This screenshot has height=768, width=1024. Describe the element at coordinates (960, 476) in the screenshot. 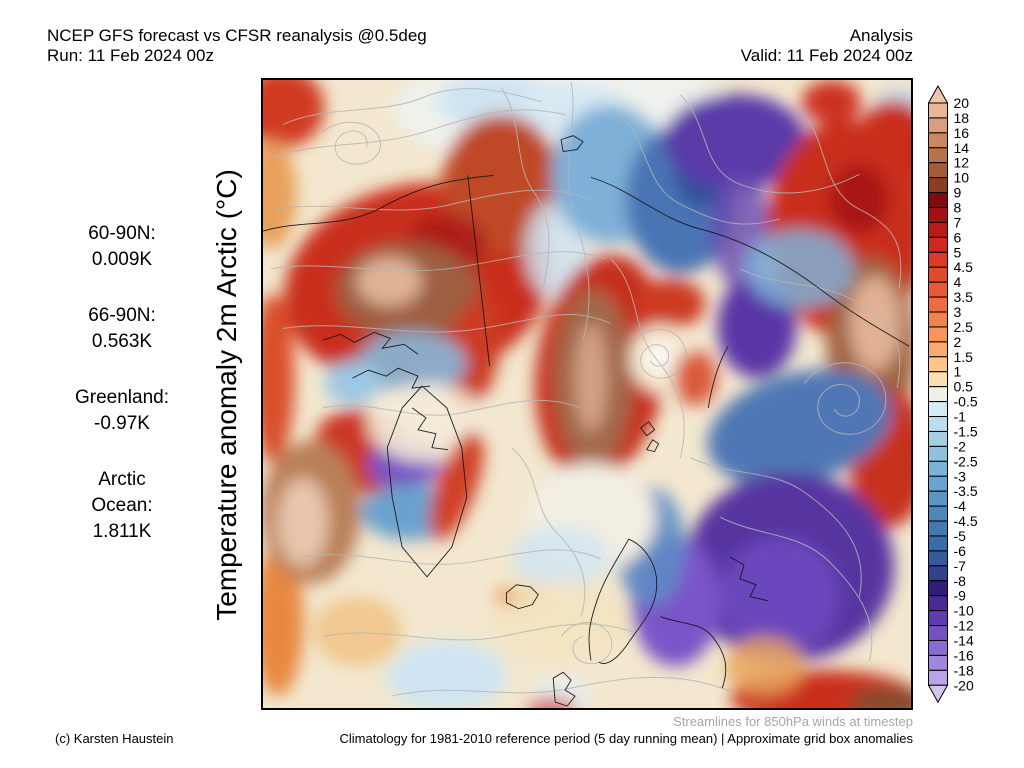

I see `colorbar-tick-label: -3` at that location.